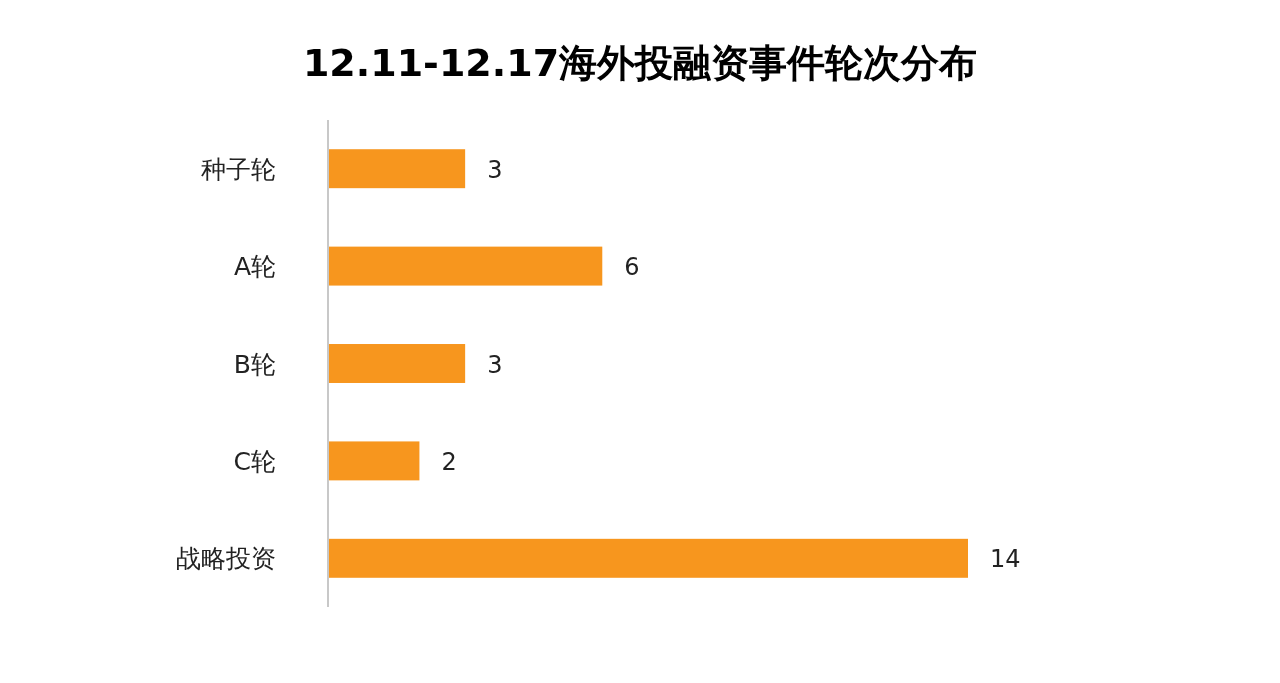  Describe the element at coordinates (640, 63) in the screenshot. I see `chart-title: 12.11-12.17海外投融资事件轮次分布` at that location.